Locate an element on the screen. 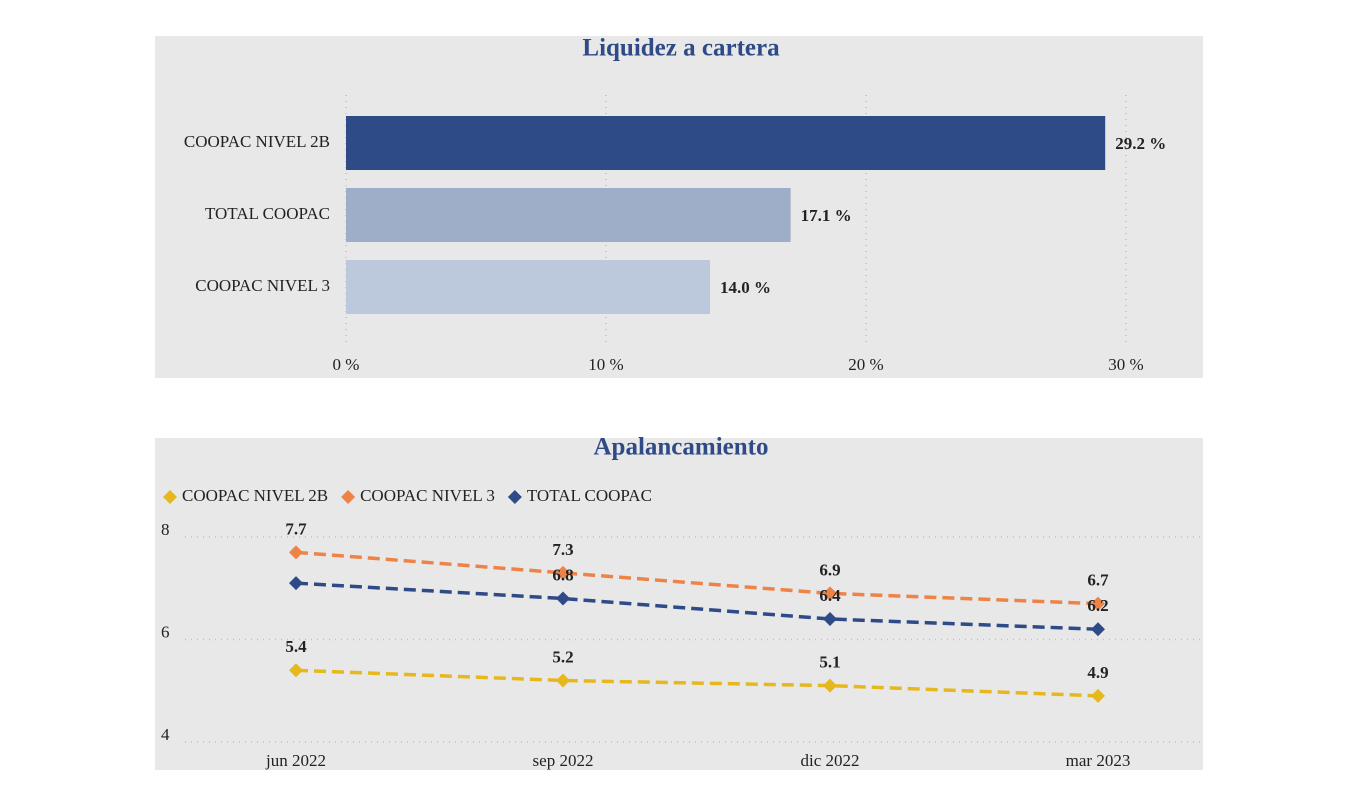 The image size is (1358, 788). data-label: 7.7 is located at coordinates (296, 528).